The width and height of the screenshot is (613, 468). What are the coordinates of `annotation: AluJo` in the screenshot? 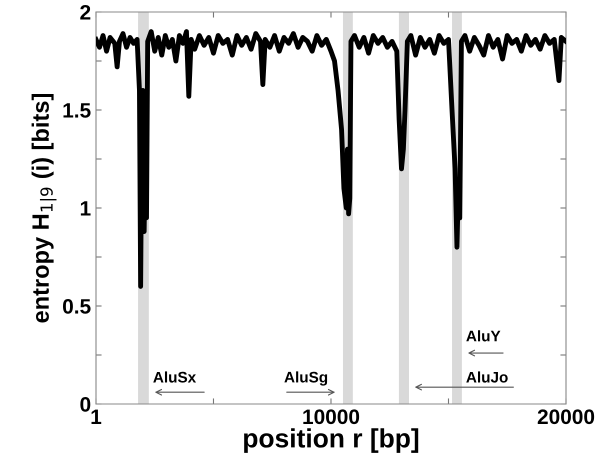 It's located at (487, 377).